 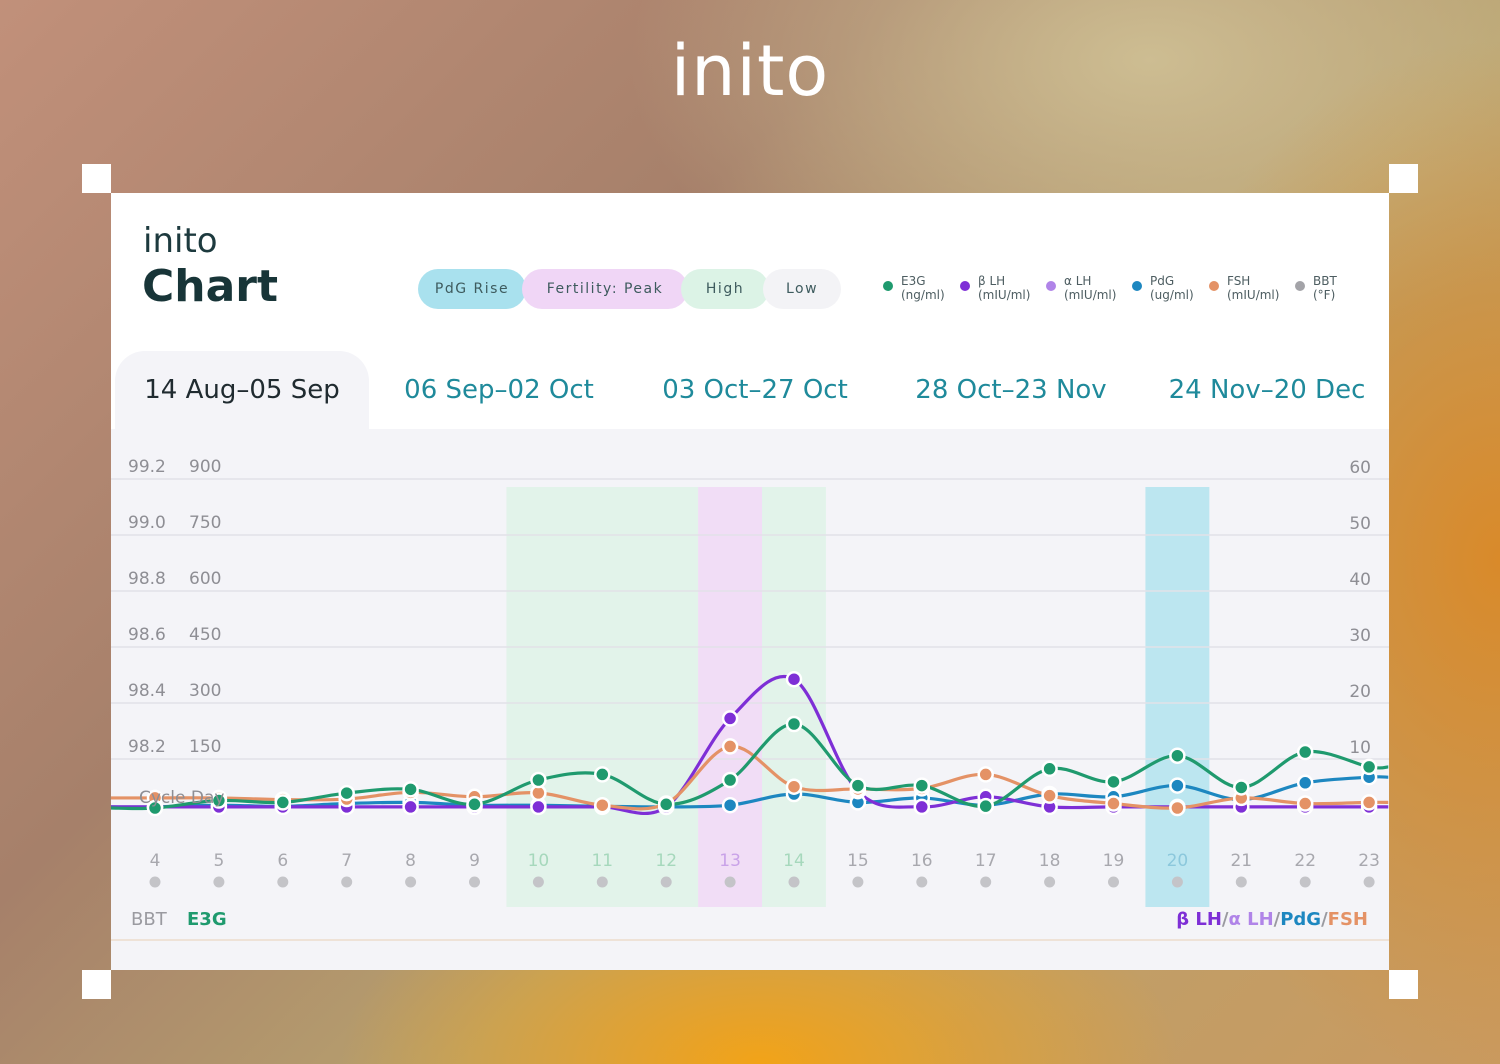 What do you see at coordinates (282, 861) in the screenshot?
I see `x-tick-day-6: 6` at bounding box center [282, 861].